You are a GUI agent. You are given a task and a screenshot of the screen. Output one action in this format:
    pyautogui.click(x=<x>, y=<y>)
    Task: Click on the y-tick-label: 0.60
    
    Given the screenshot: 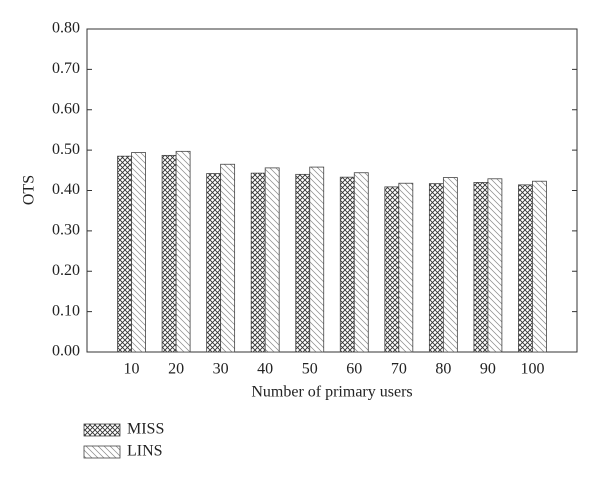 What is the action you would take?
    pyautogui.click(x=66, y=108)
    